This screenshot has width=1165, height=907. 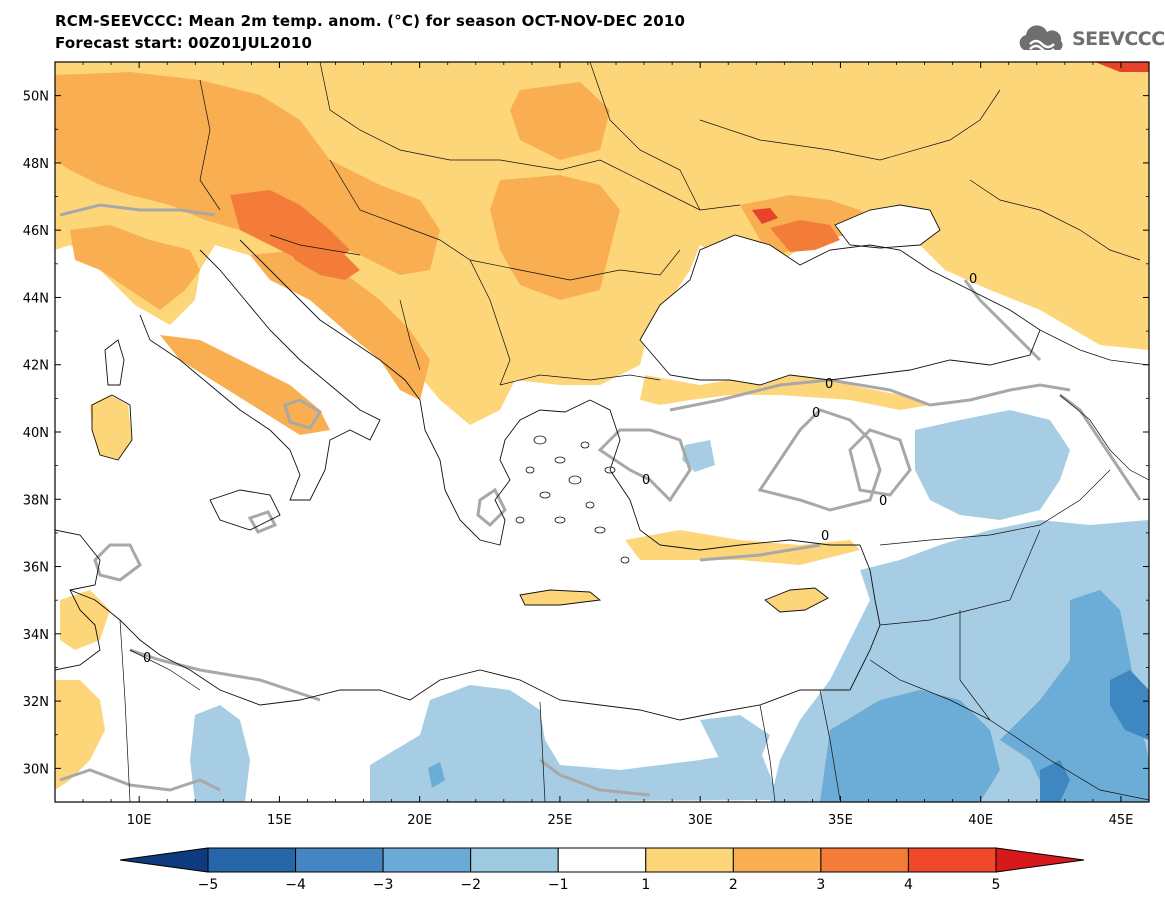 I want to click on anomaly-region-plus2-hungary, so click(x=560, y=121).